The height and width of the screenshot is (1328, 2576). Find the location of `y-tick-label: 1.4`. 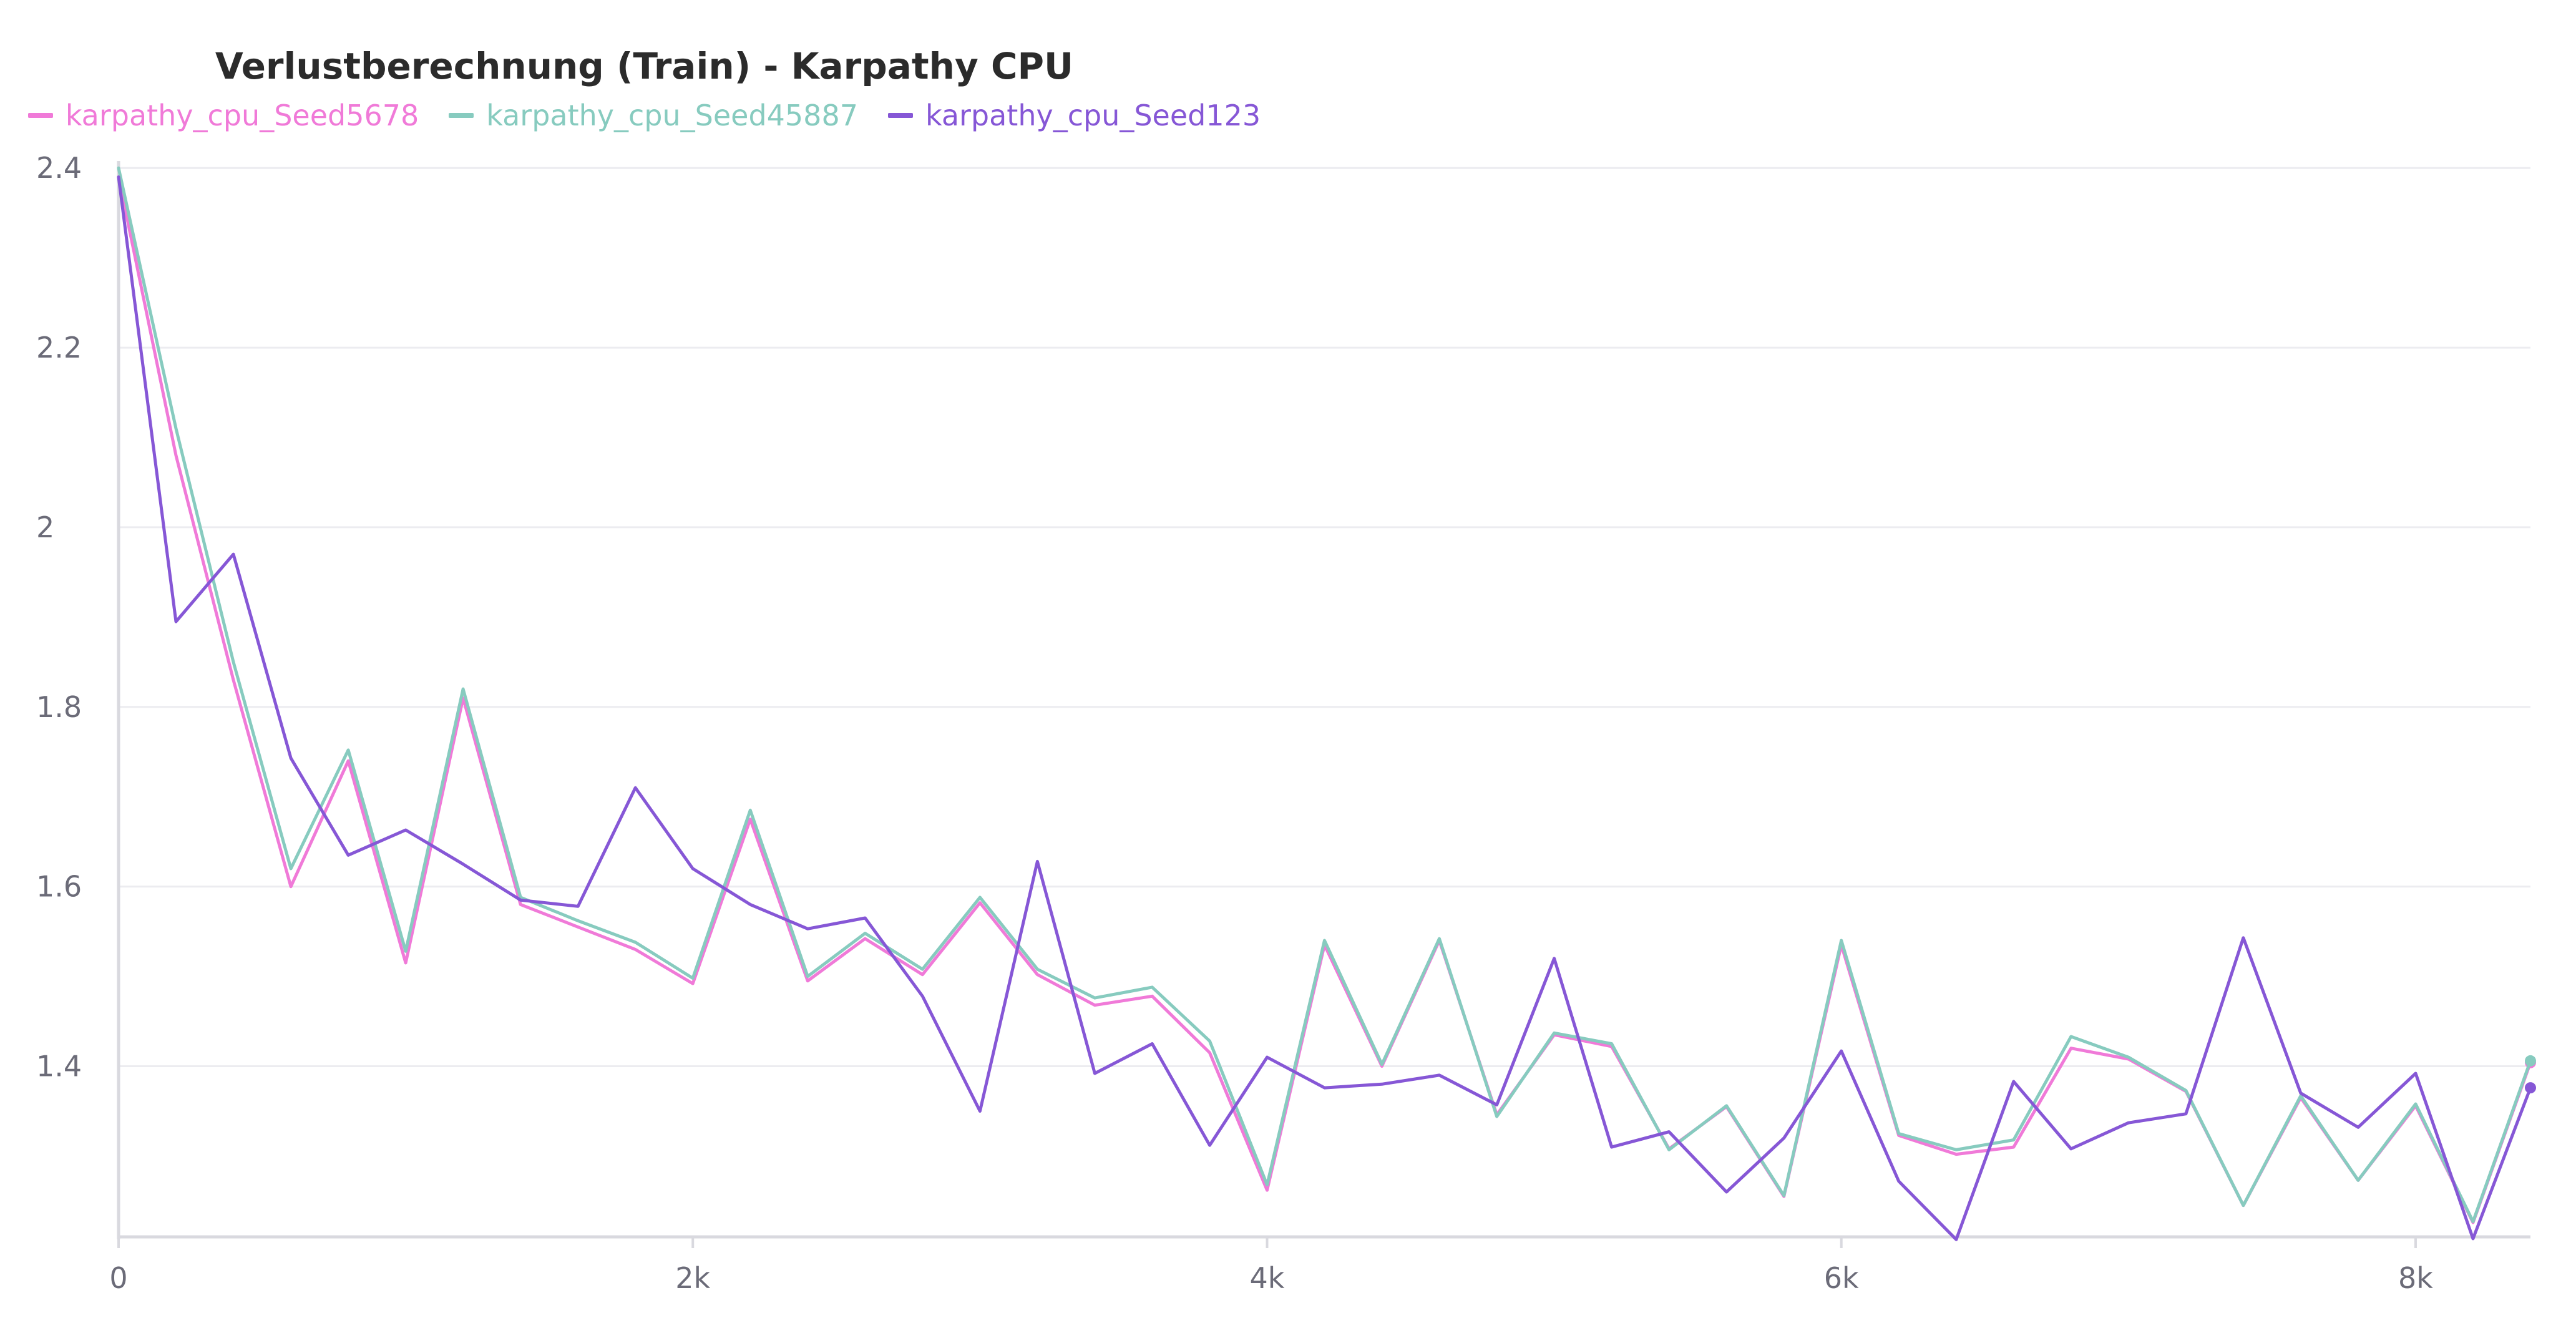

y-tick-label: 1.4 is located at coordinates (59, 1066).